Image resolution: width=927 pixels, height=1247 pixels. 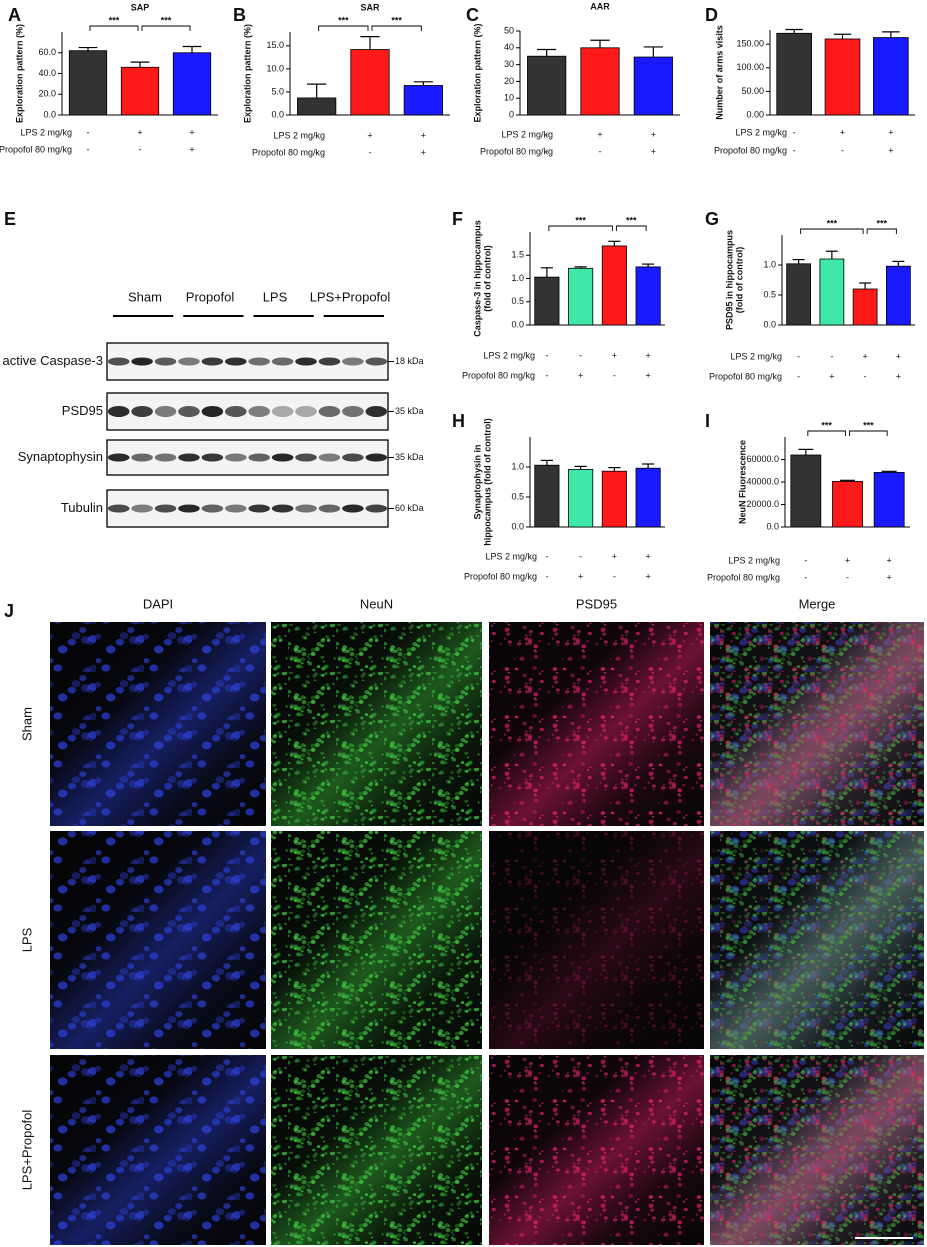 What do you see at coordinates (487, 482) in the screenshot?
I see `y-axis-label: hippocampus (fold of control)` at bounding box center [487, 482].